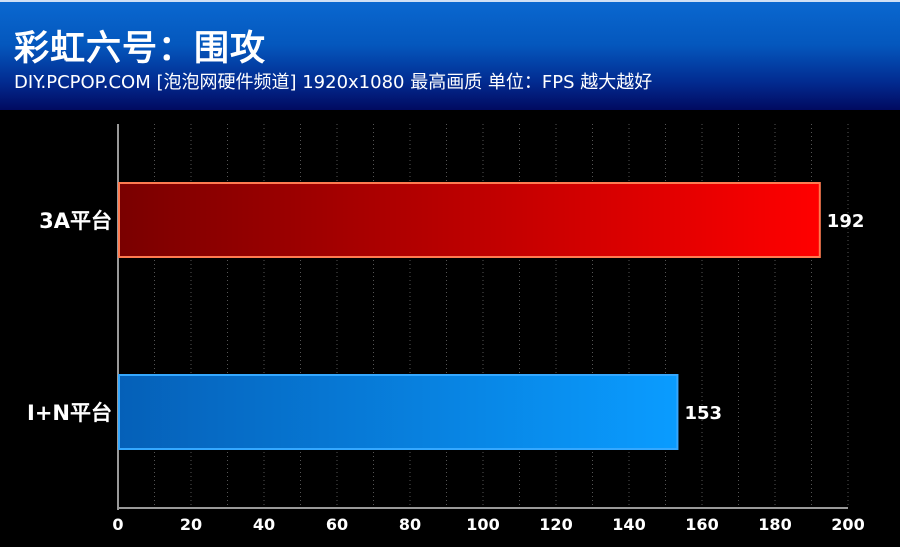 The height and width of the screenshot is (547, 900). I want to click on x-tick-label: 120, so click(555, 524).